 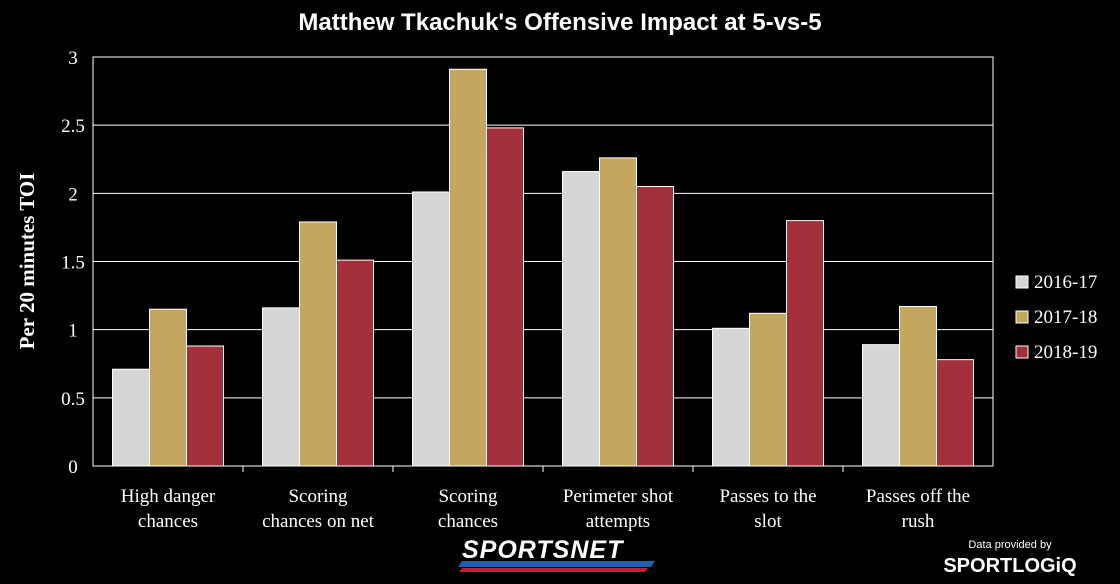 What do you see at coordinates (543, 550) in the screenshot?
I see `sportsnet-logo-text: SPORTSNET` at bounding box center [543, 550].